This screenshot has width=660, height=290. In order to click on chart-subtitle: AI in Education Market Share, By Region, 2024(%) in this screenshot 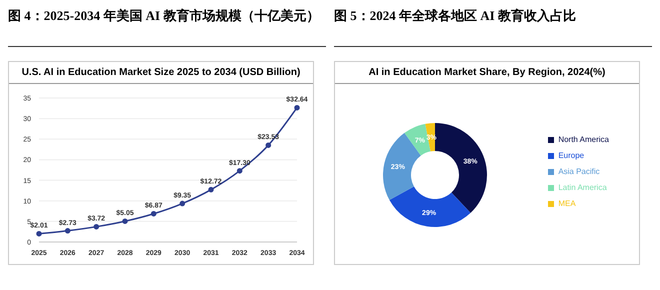, I will do `click(487, 73)`.